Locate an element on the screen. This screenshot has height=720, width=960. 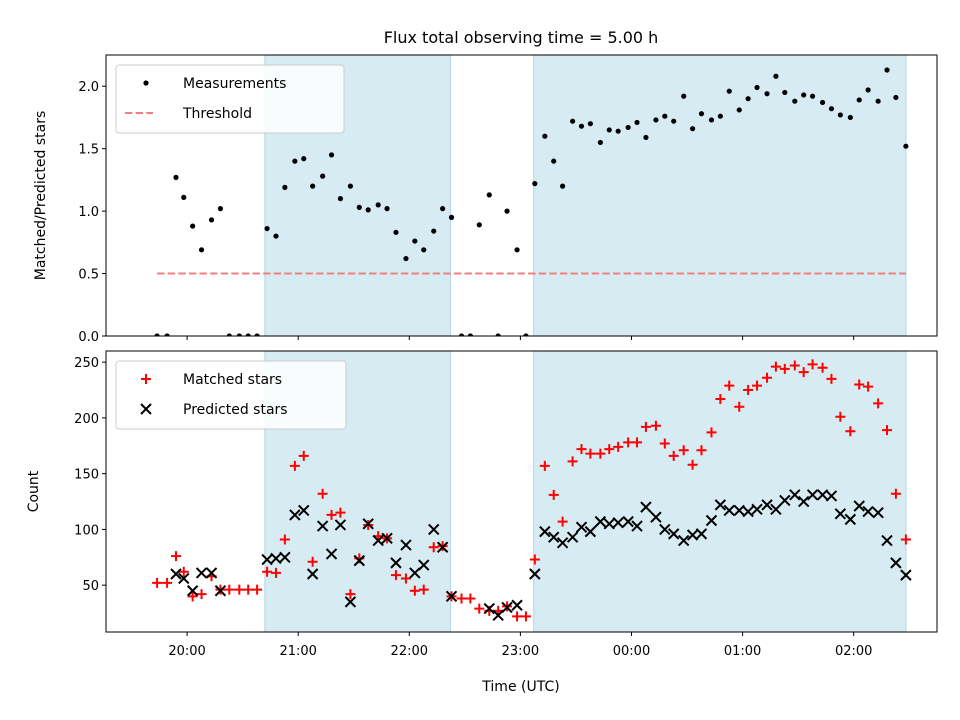
x-tick-label: 23:00 is located at coordinates (520, 651).